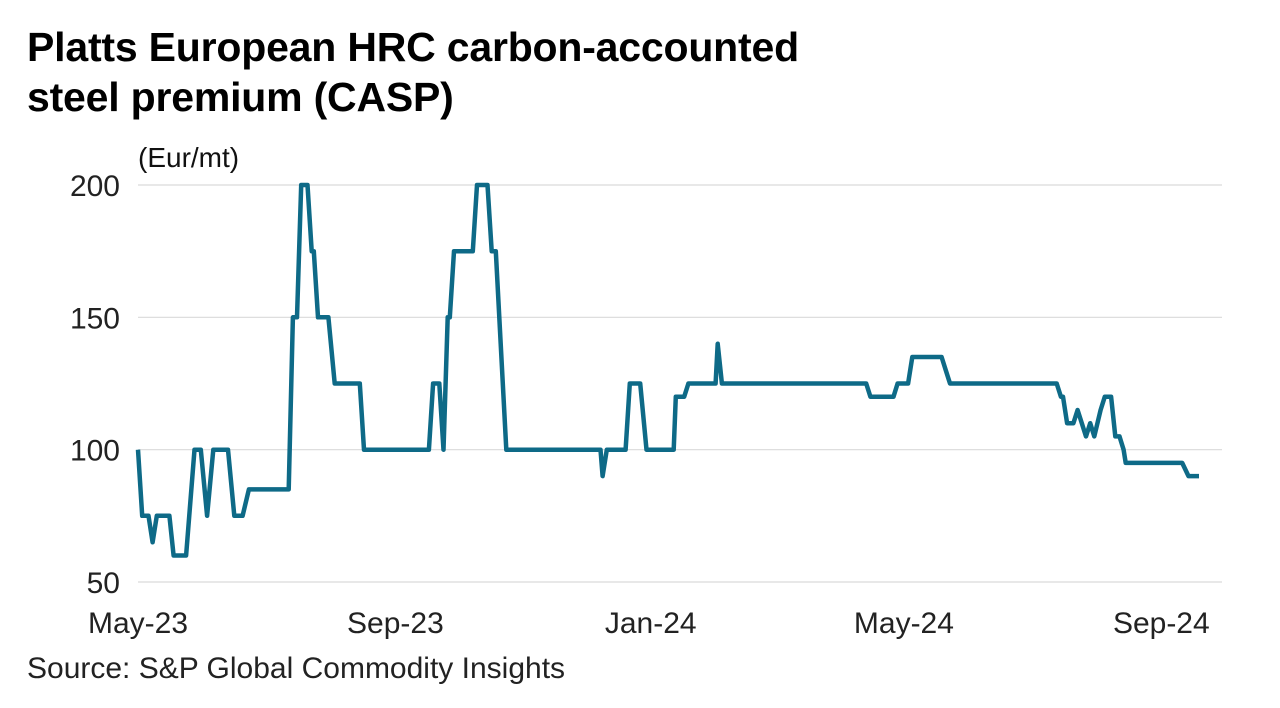  What do you see at coordinates (395, 623) in the screenshot?
I see `x-tick-label-sep-23: Sep-23` at bounding box center [395, 623].